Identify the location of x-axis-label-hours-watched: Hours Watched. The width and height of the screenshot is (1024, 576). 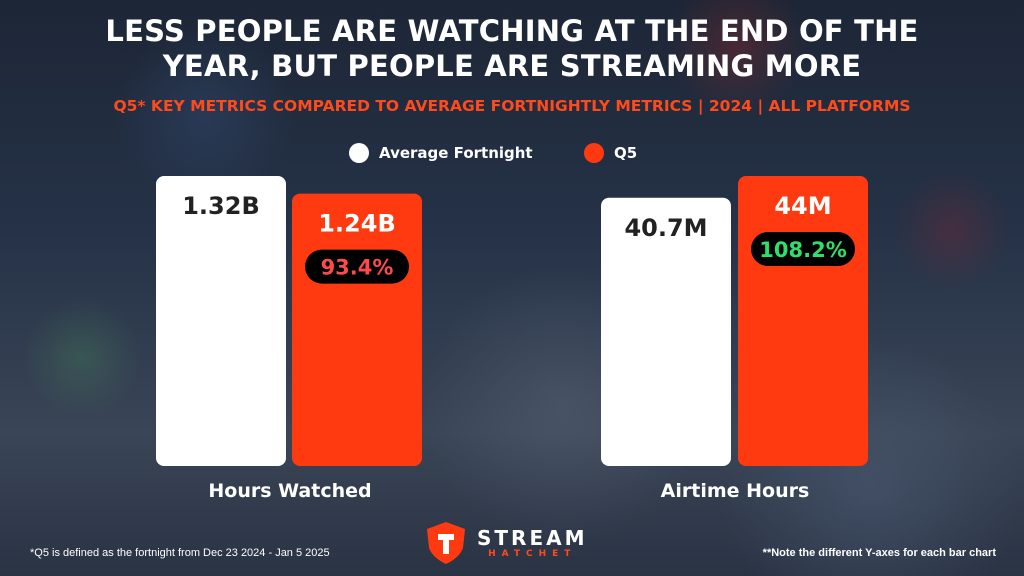
(289, 491).